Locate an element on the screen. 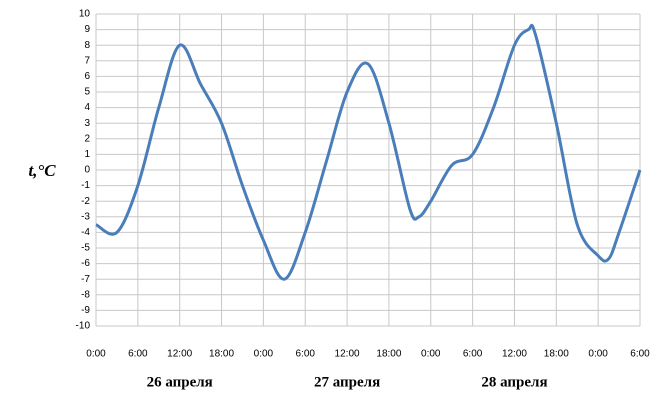 Image resolution: width=657 pixels, height=395 pixels. y-tick-label: -8 is located at coordinates (85, 294).